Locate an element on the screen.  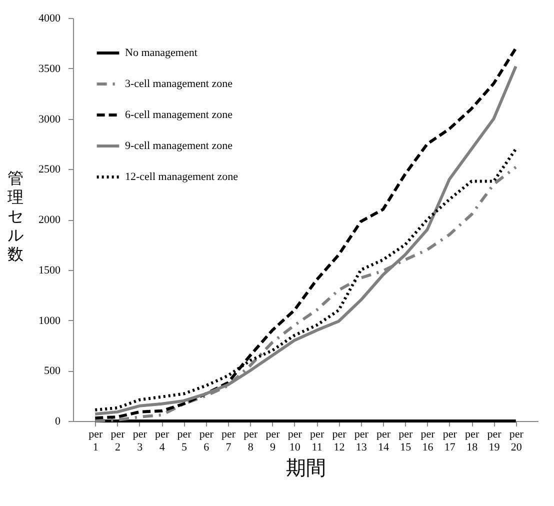
y-tick-label: 3000 is located at coordinates (49, 119).